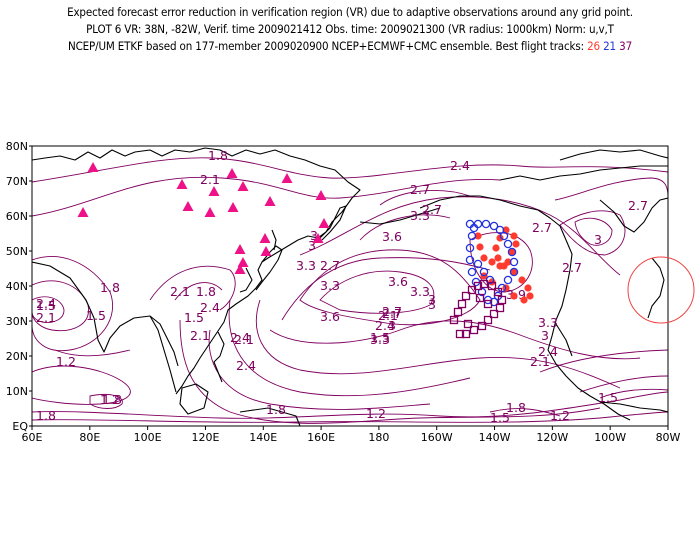 This screenshot has height=540, width=700. Describe the element at coordinates (583, 173) in the screenshot. I see `coastline-arctic-na` at that location.